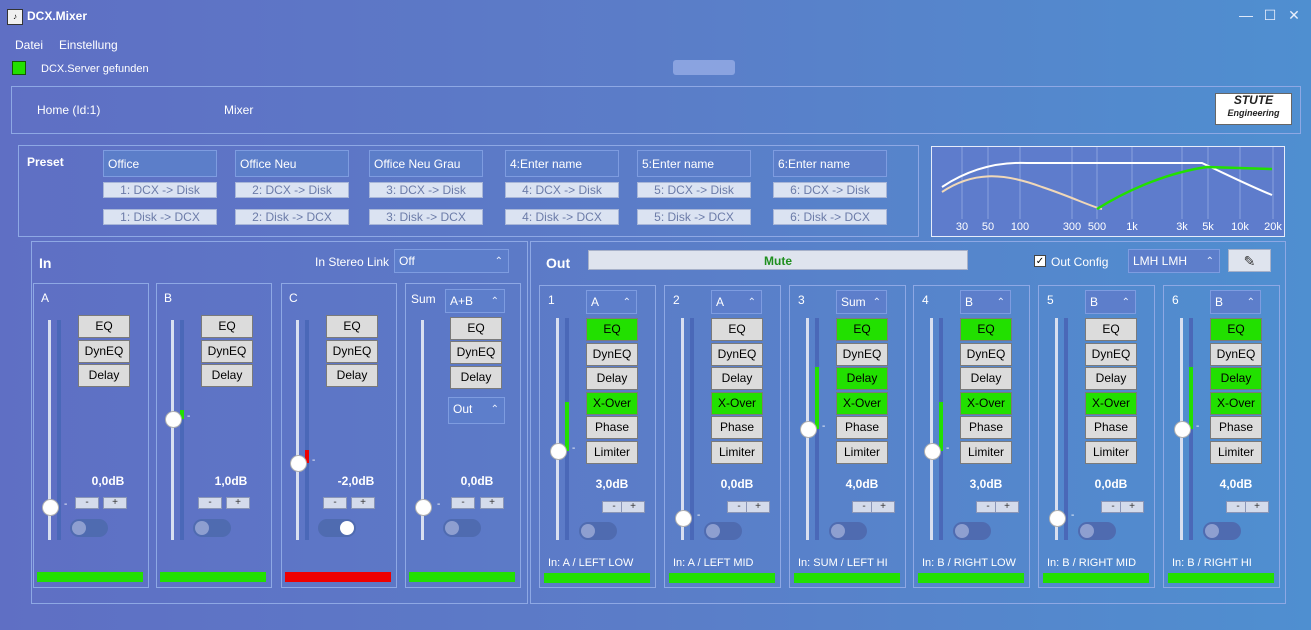 This screenshot has height=630, width=1311. What do you see at coordinates (830, 163) in the screenshot?
I see `preset-name-field: 6:Enter name` at bounding box center [830, 163].